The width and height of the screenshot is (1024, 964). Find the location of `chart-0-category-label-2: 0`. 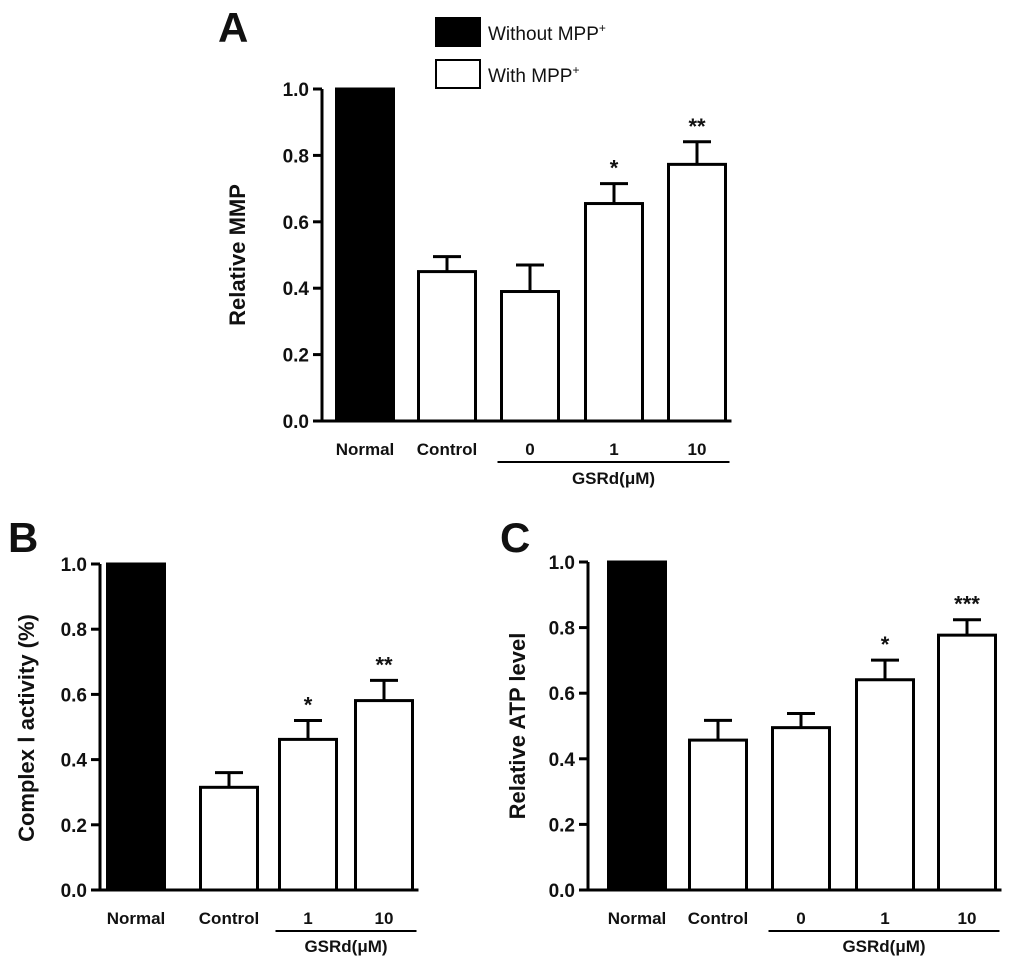

chart-0-category-label-2: 0 is located at coordinates (529, 449).